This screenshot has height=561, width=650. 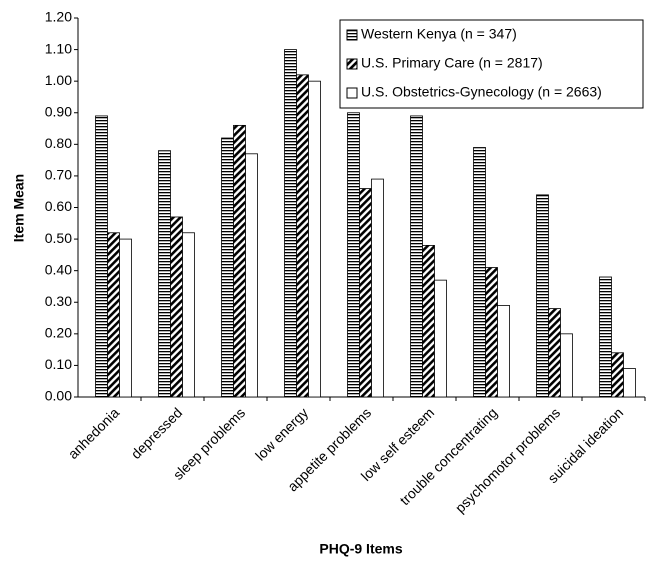 I want to click on x-tick-label: anhedonia, so click(x=94, y=433).